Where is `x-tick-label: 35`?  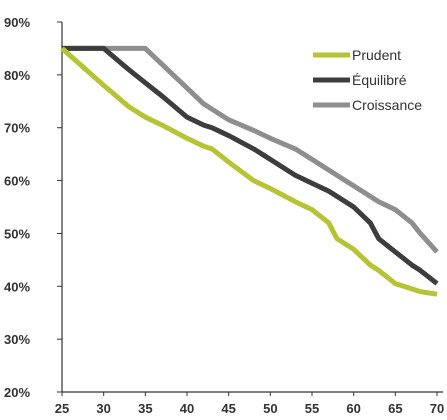 x-tick-label: 35 is located at coordinates (145, 408).